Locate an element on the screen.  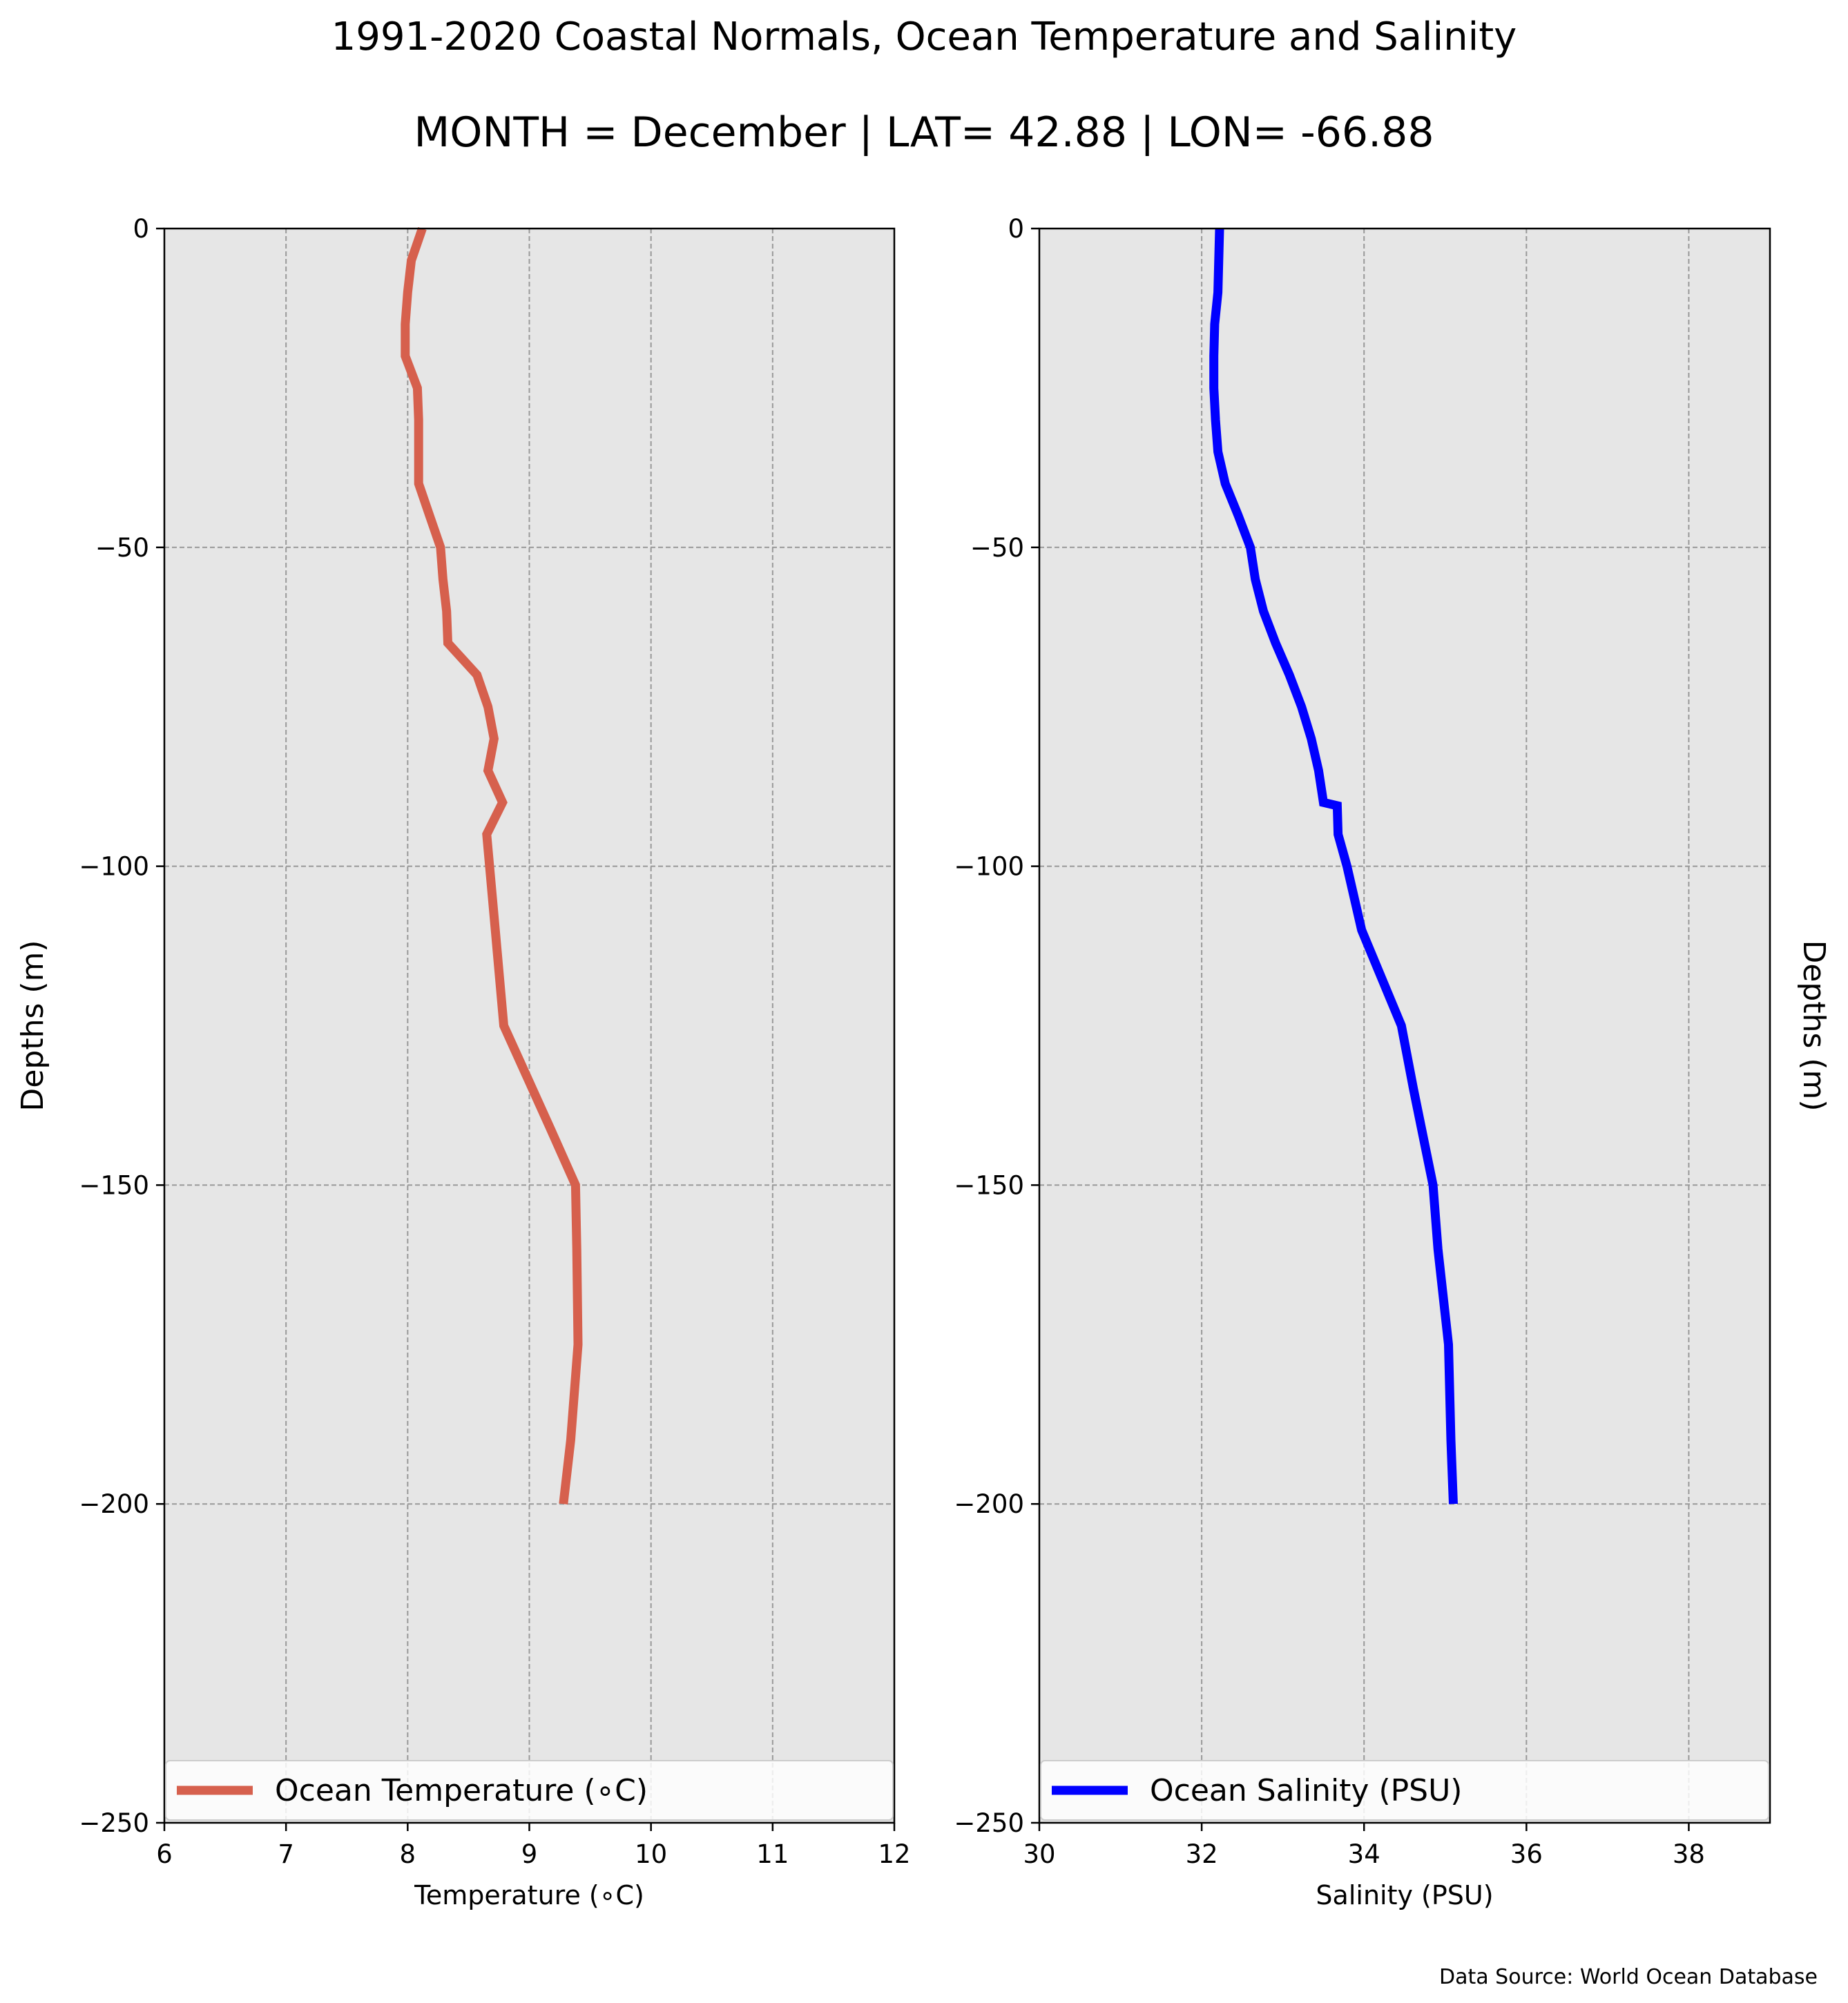
x-tick-label: 36 is located at coordinates (1526, 1854).